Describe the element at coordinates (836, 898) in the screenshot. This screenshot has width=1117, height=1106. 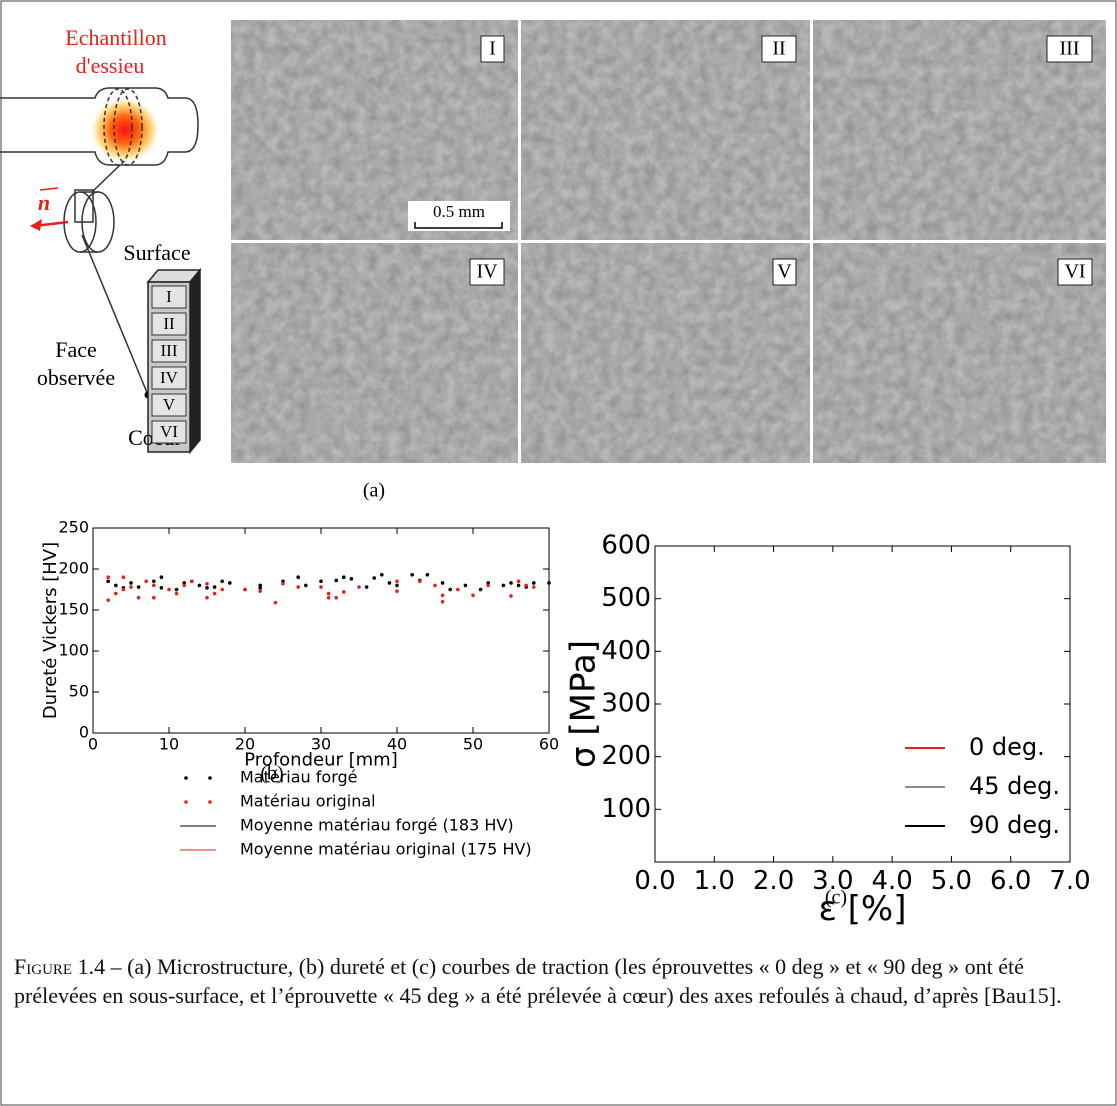
I see `panel-label: (c)` at that location.